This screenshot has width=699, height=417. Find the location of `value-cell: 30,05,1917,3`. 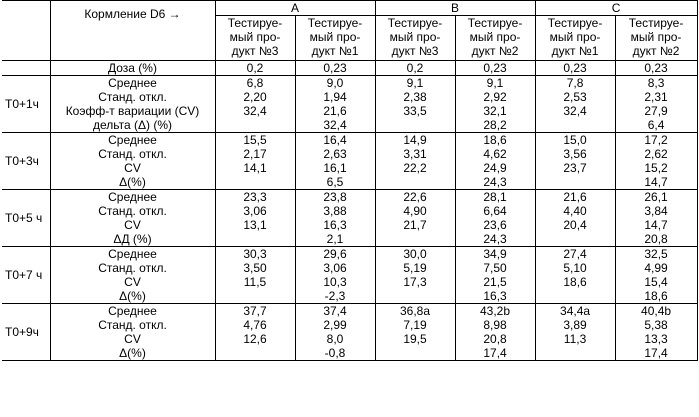

value-cell: 30,05,1917,3 is located at coordinates (415, 275).